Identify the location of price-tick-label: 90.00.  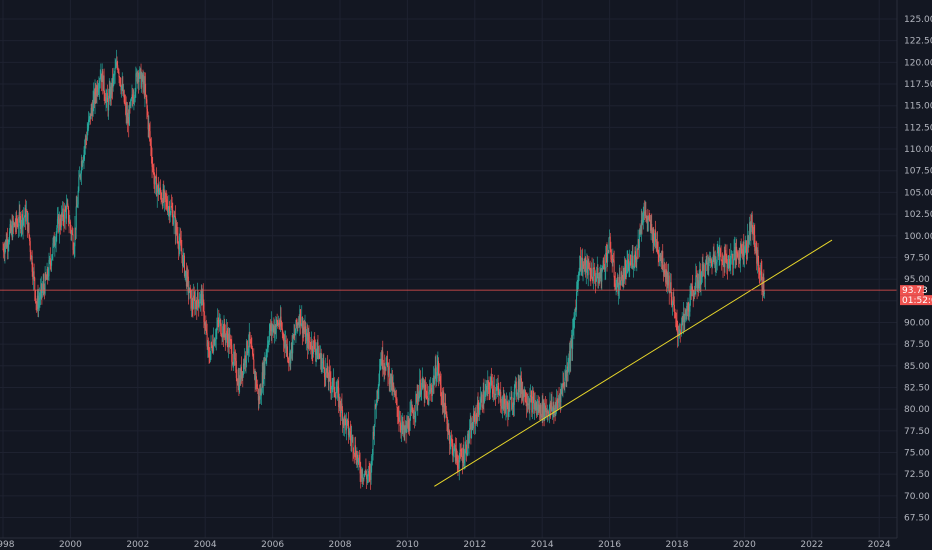
(917, 323).